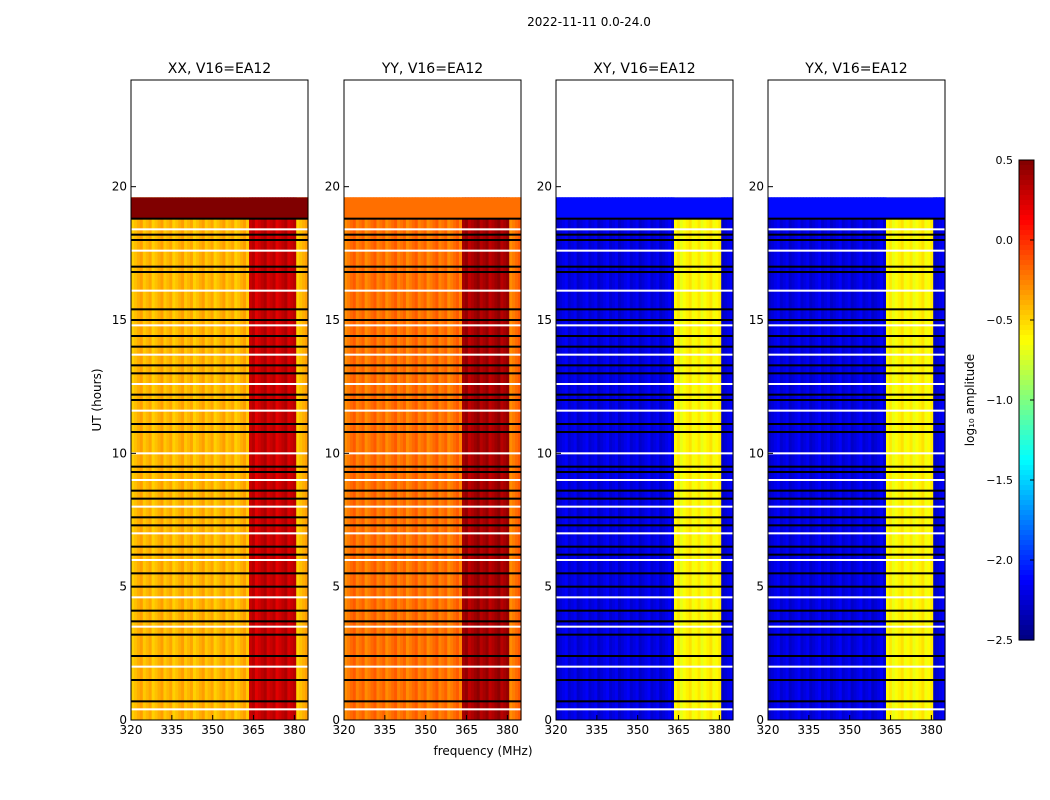  What do you see at coordinates (123, 720) in the screenshot?
I see `y-tick-label: 0` at bounding box center [123, 720].